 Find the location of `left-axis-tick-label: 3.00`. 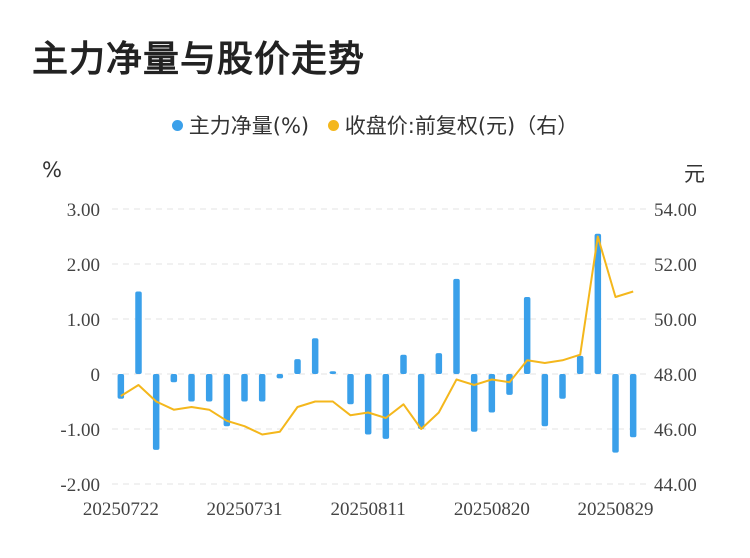

left-axis-tick-label: 3.00 is located at coordinates (83, 210).